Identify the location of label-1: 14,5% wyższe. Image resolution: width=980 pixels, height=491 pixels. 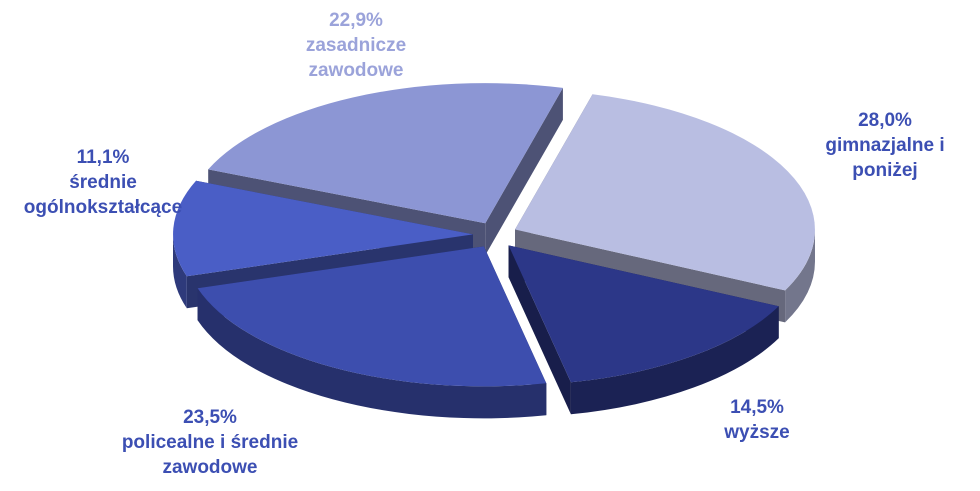
(757, 420).